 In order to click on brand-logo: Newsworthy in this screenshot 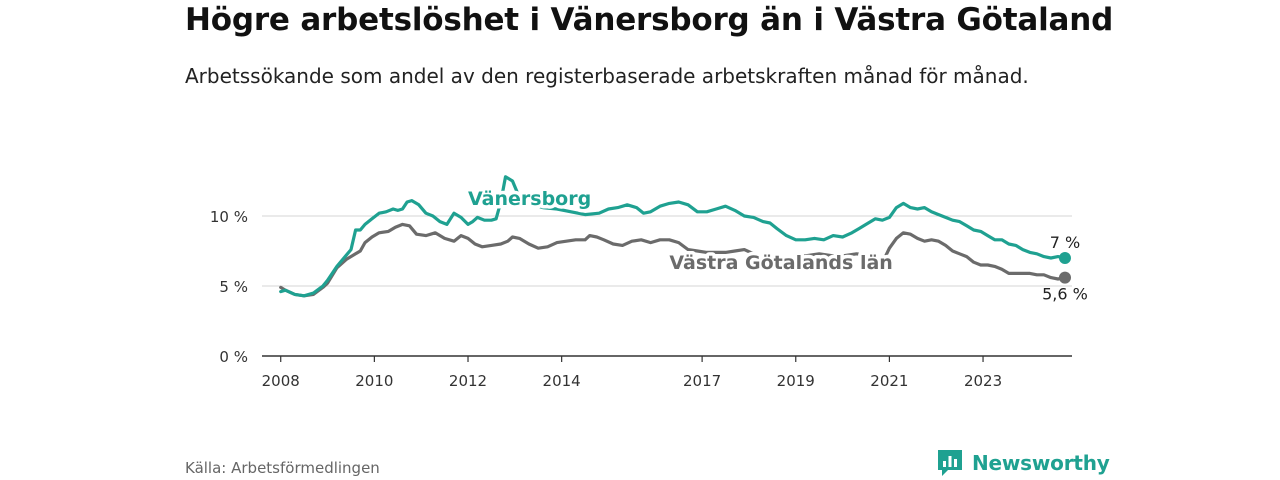, I will do `click(1023, 463)`.